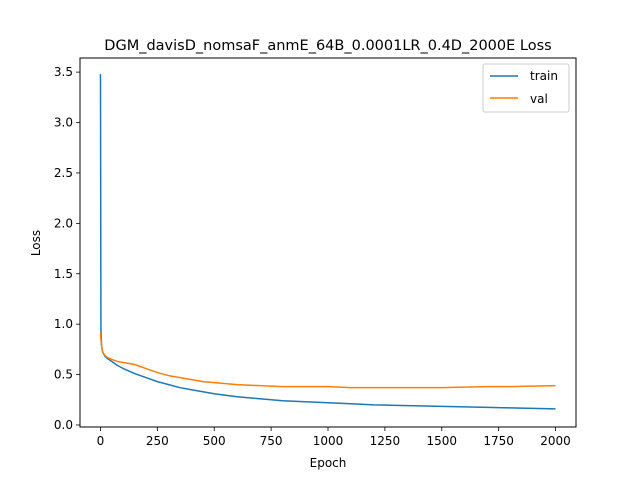 The image size is (640, 480). What do you see at coordinates (63, 375) in the screenshot?
I see `y-tick-label: 0.5` at bounding box center [63, 375].